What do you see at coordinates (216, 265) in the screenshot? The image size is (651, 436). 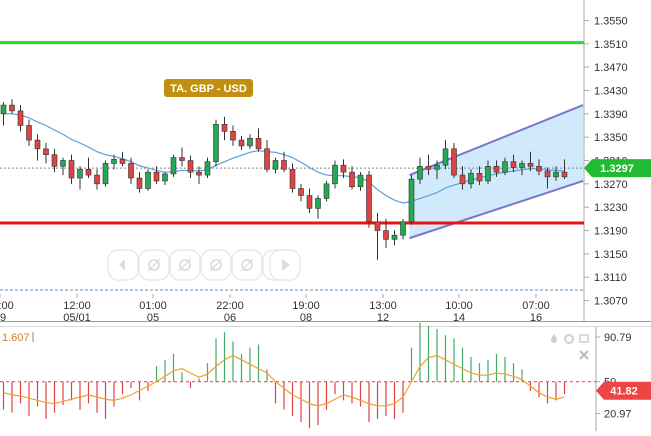 I see `channel-icon` at bounding box center [216, 265].